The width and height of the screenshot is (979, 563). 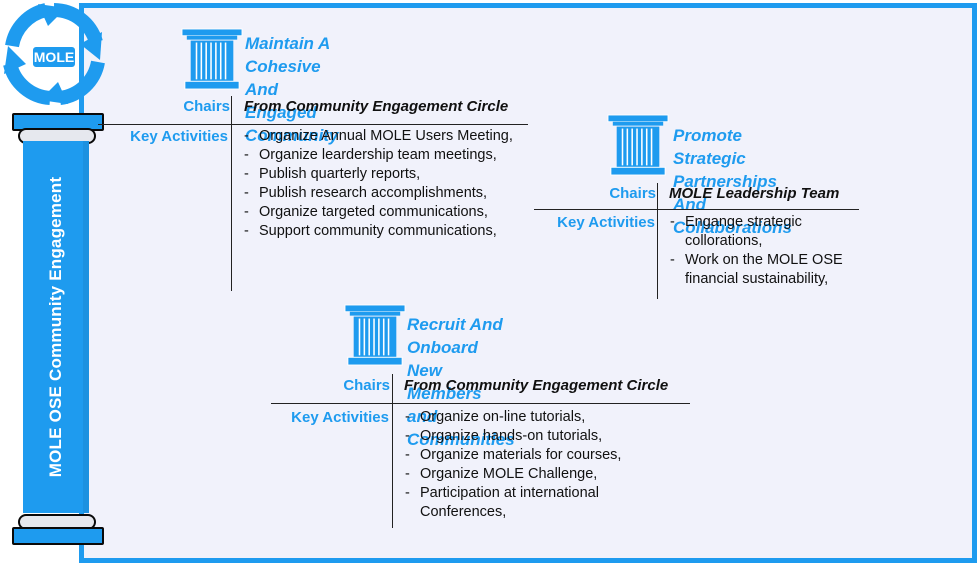 I want to click on logo-text: MOLE, so click(x=54, y=57).